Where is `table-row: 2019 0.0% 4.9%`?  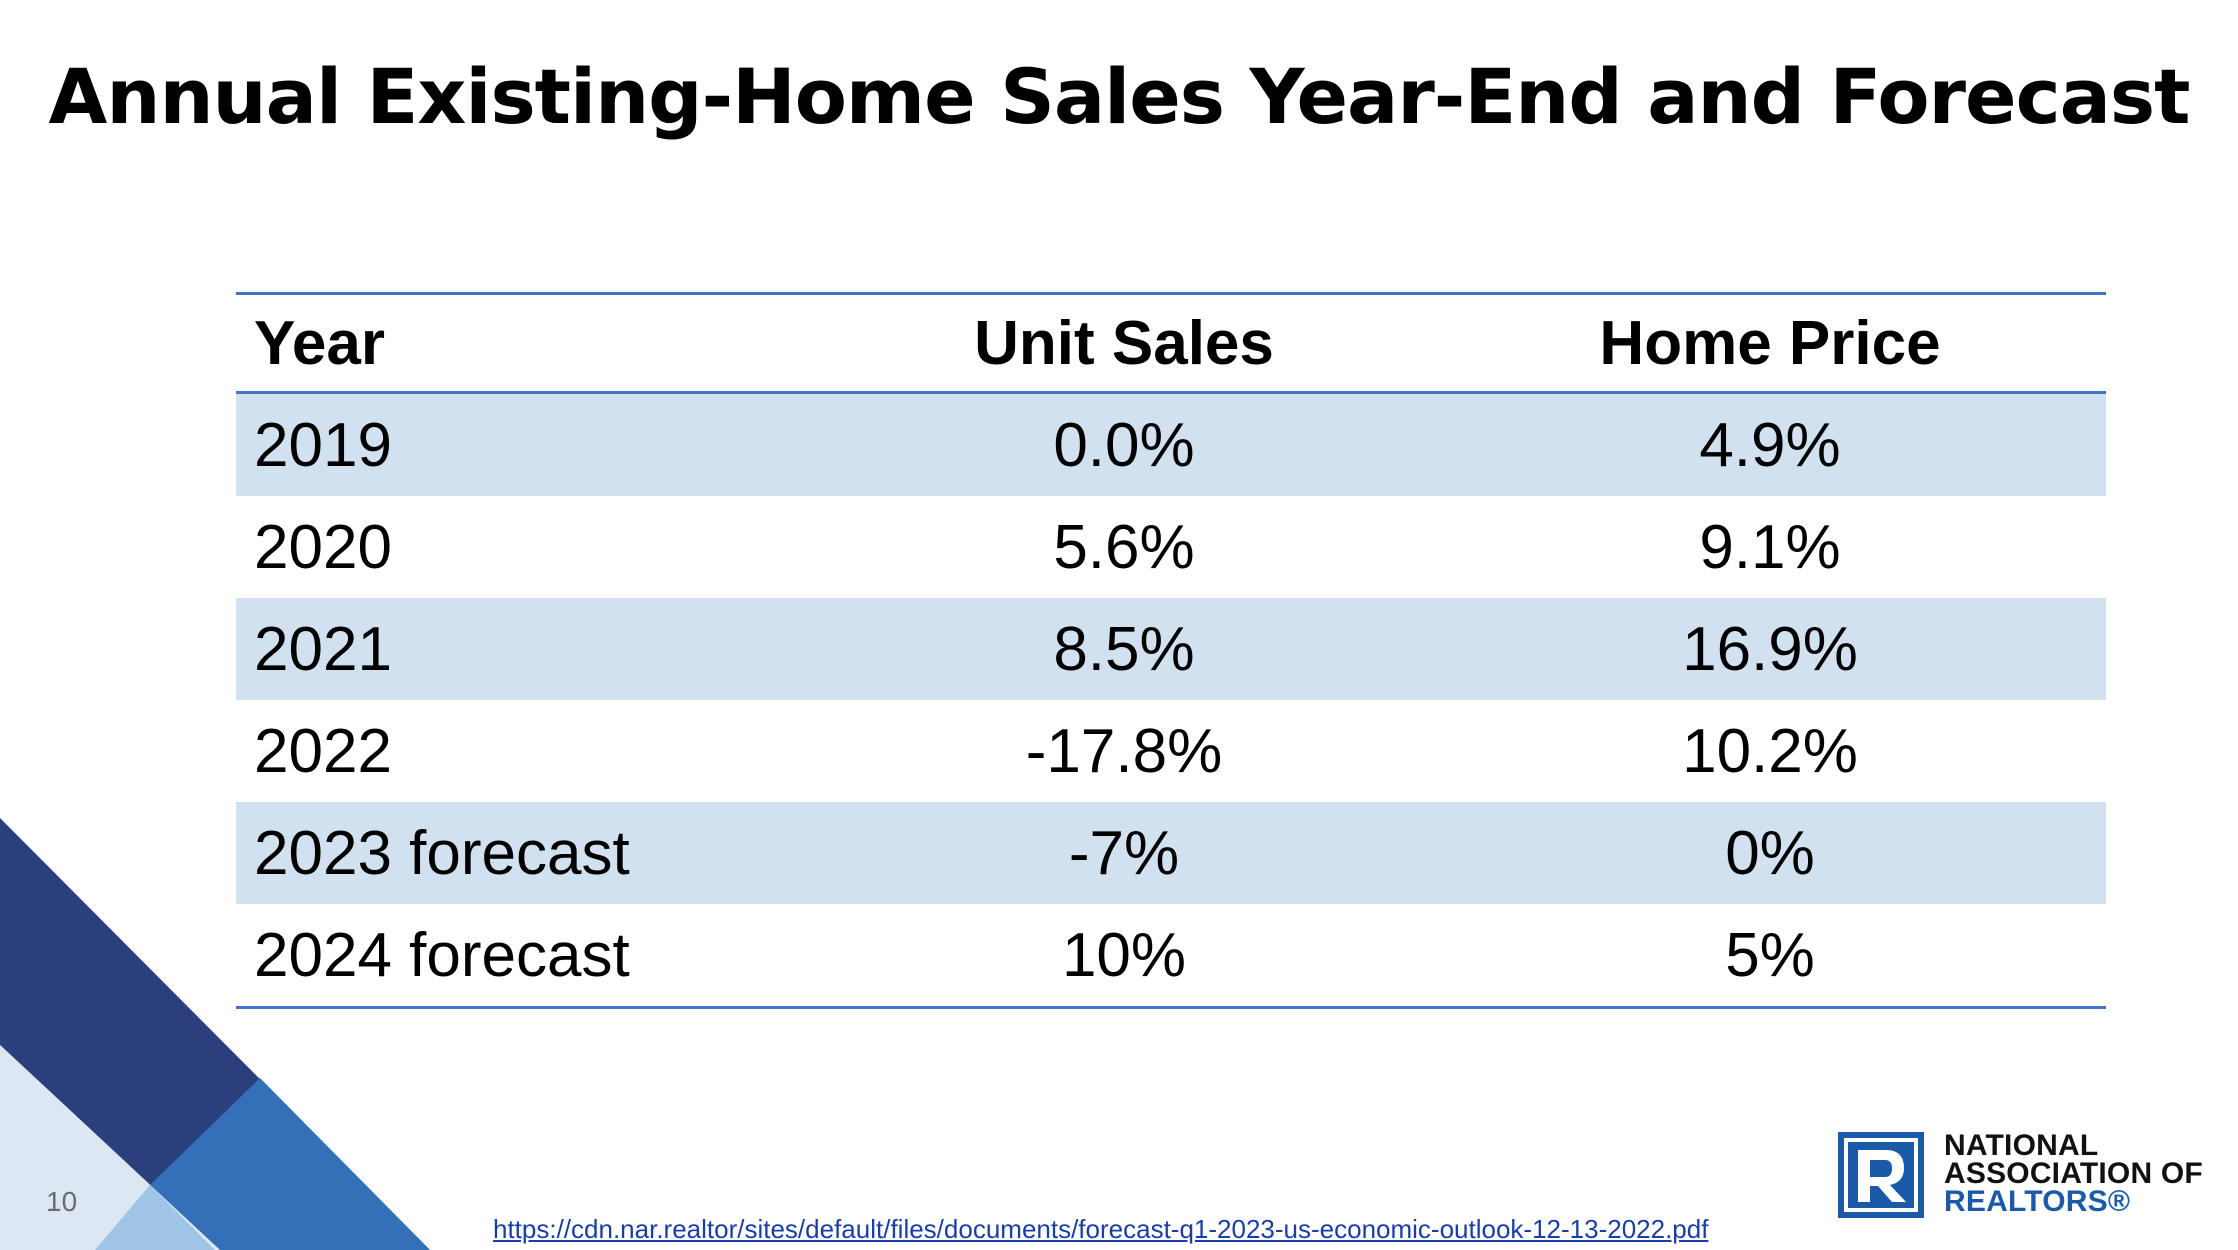 table-row: 2019 0.0% 4.9% is located at coordinates (1171, 444).